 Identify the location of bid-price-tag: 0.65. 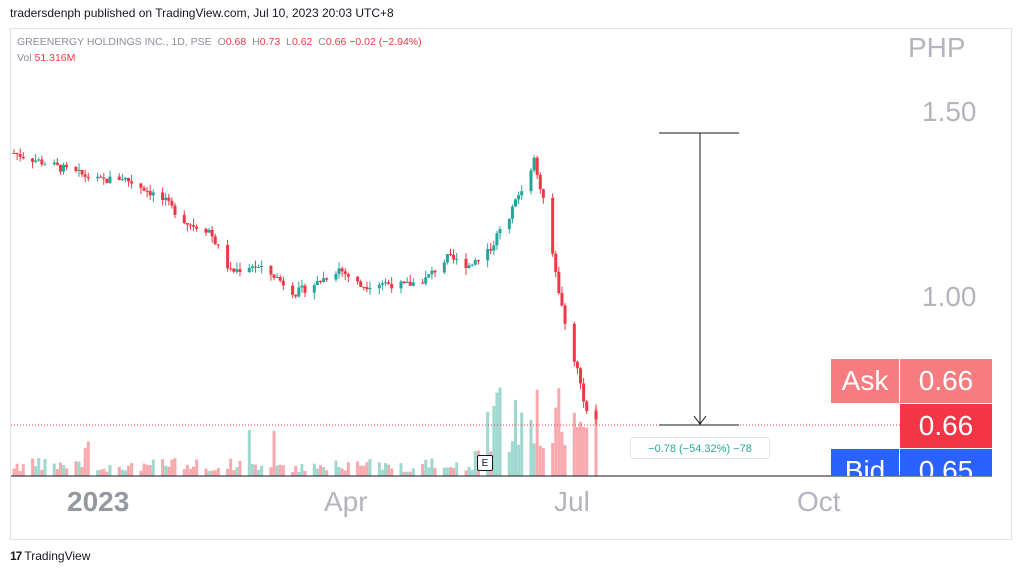
(946, 462).